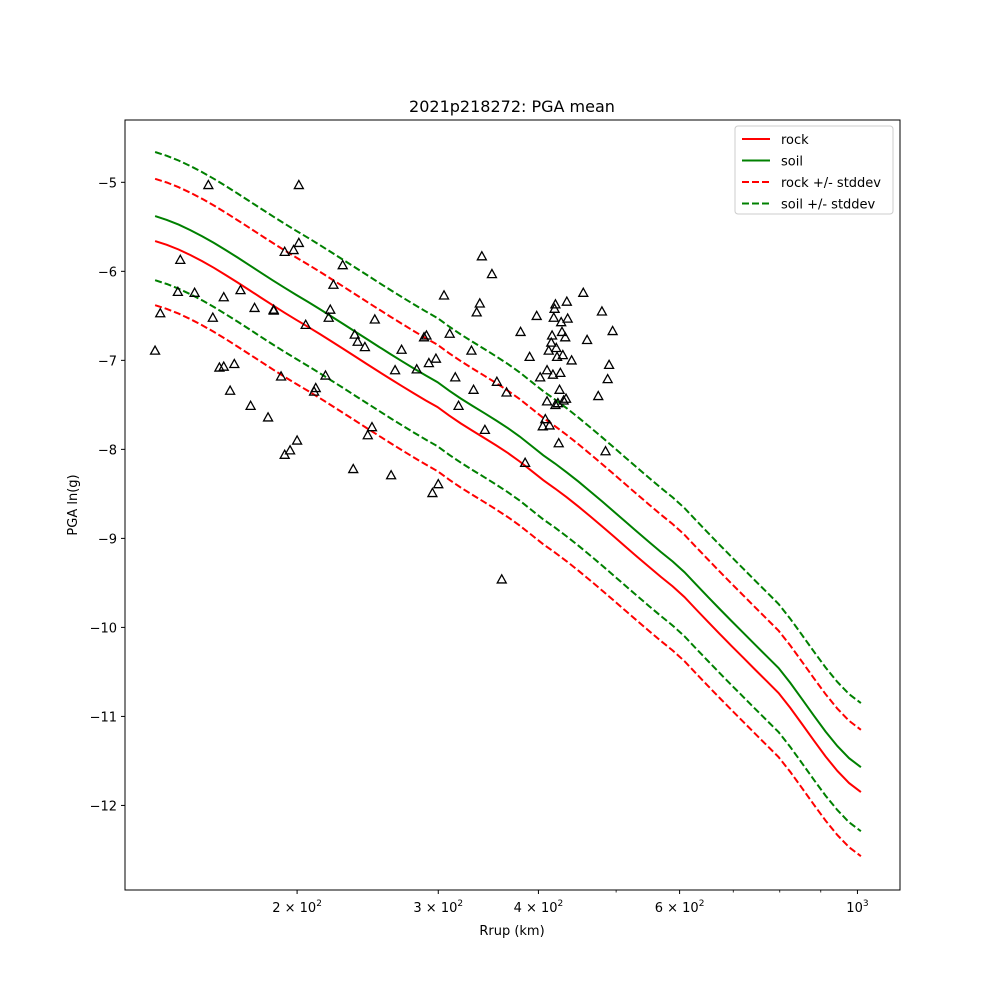 This screenshot has width=1000, height=1000. I want to click on x-tick-label: 6 × 102, so click(680, 907).